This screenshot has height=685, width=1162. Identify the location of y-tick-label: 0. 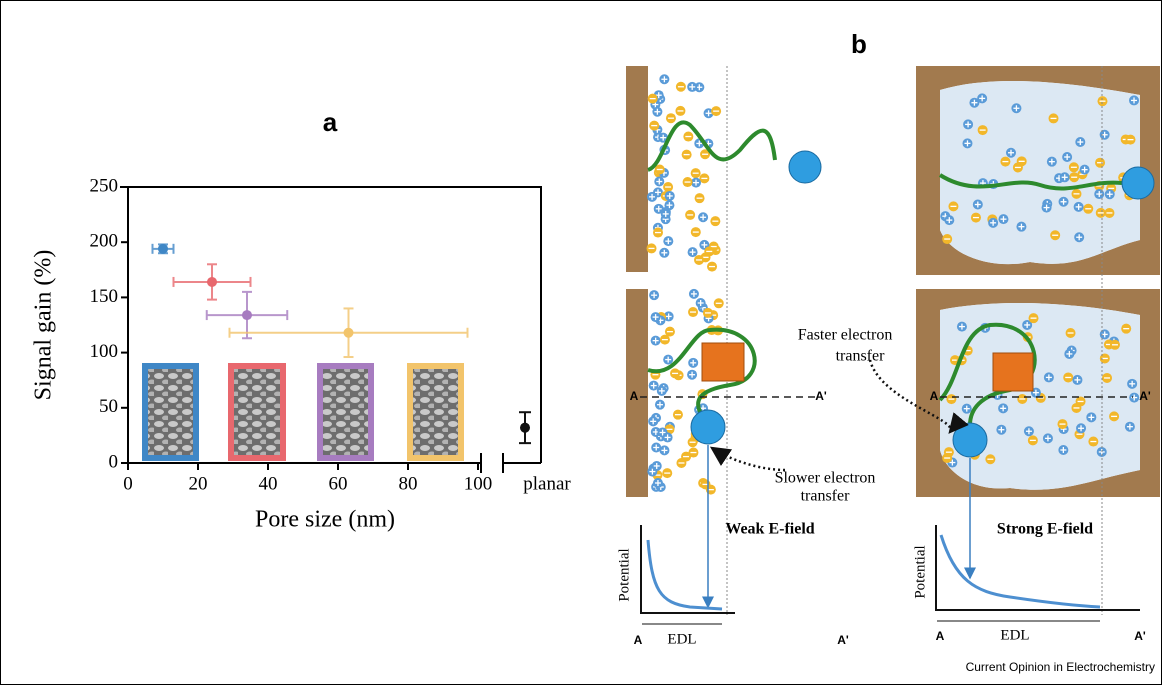
(114, 461).